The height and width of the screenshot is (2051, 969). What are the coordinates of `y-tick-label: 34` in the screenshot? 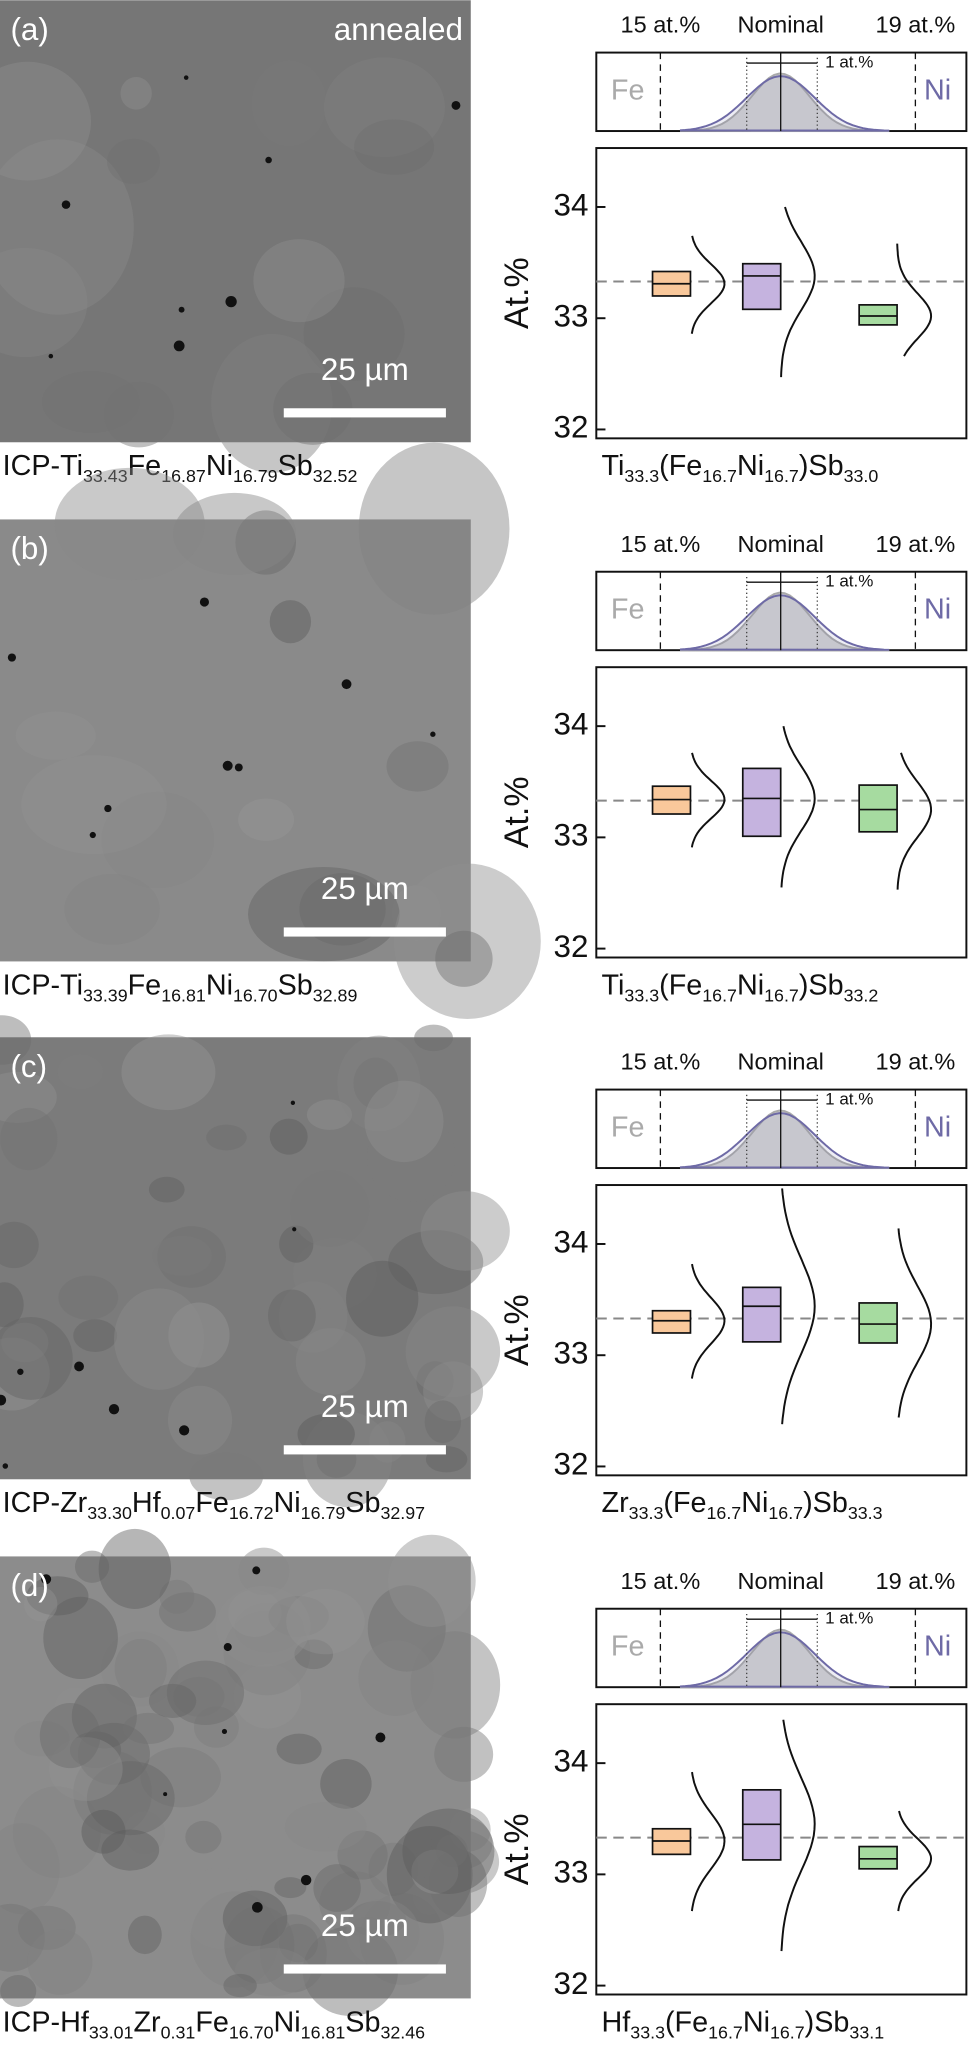 It's located at (571, 204).